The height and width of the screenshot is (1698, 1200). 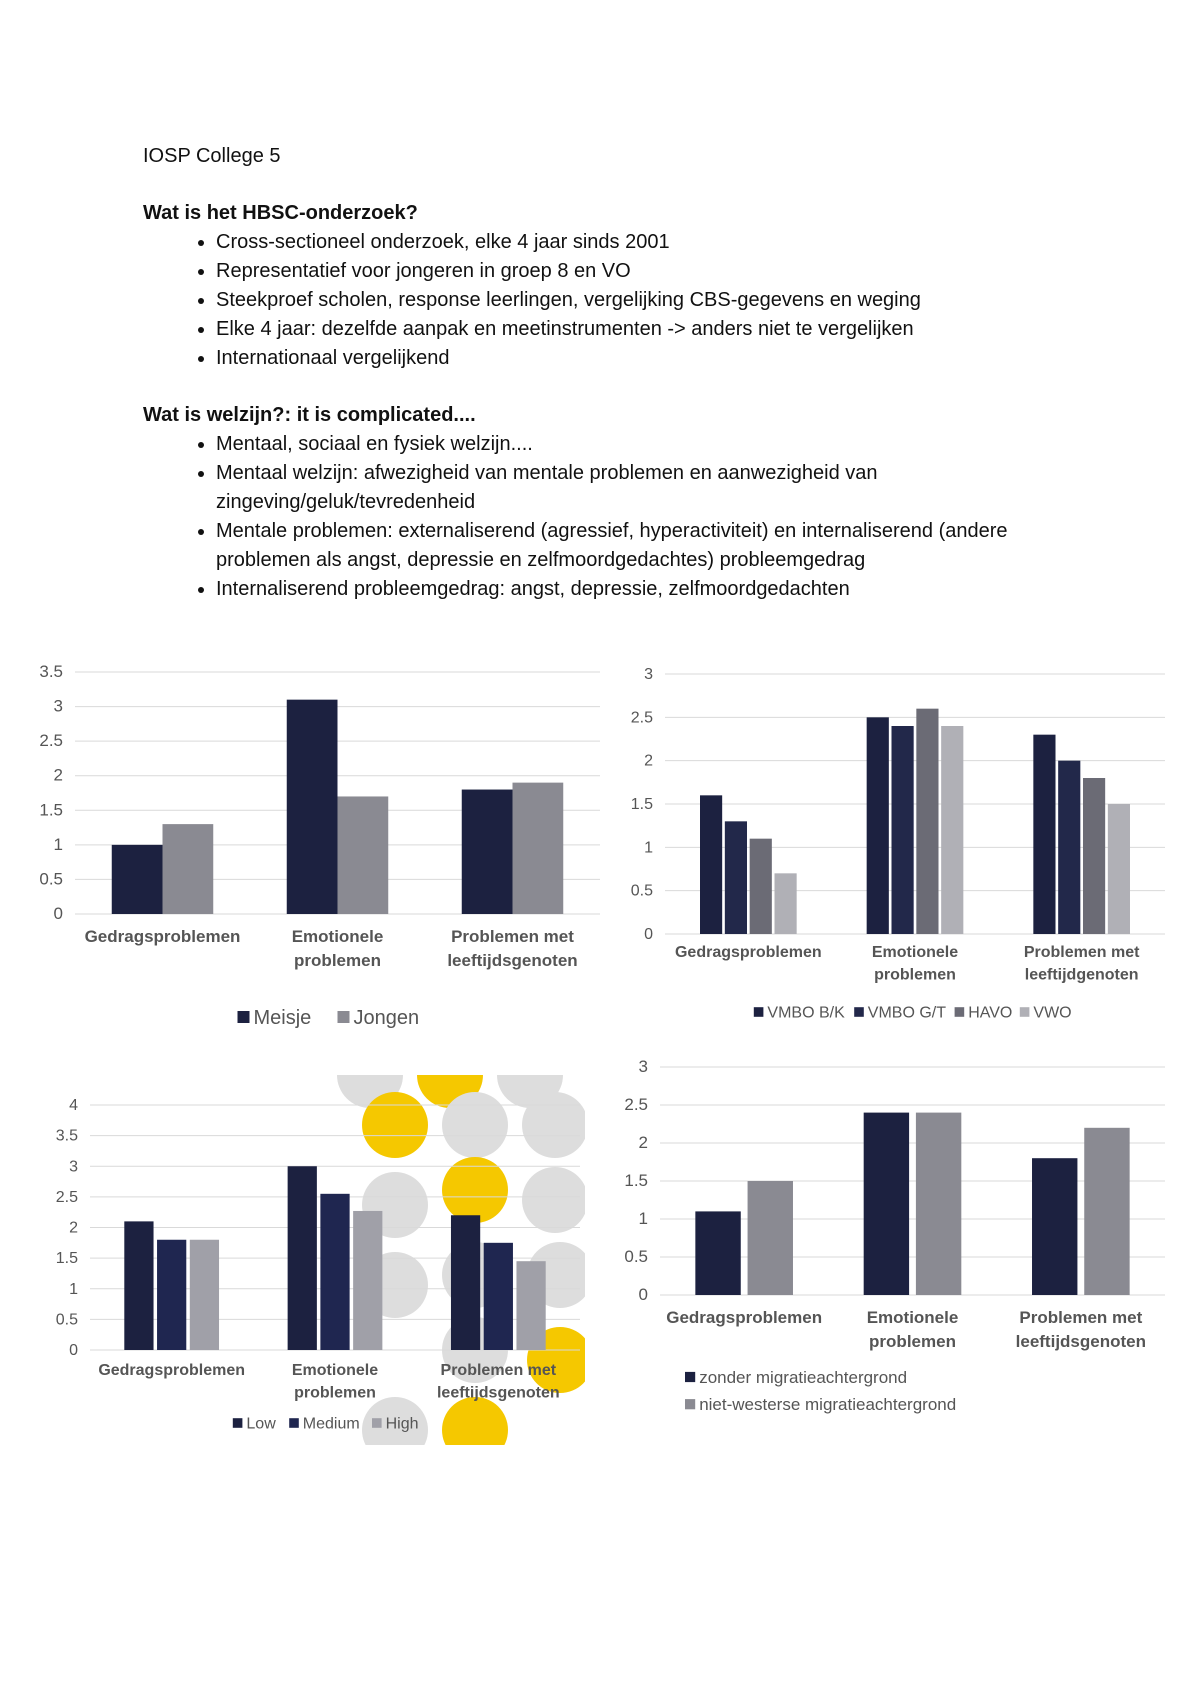 What do you see at coordinates (806, 1013) in the screenshot?
I see `legend-label: VMBO B/K` at bounding box center [806, 1013].